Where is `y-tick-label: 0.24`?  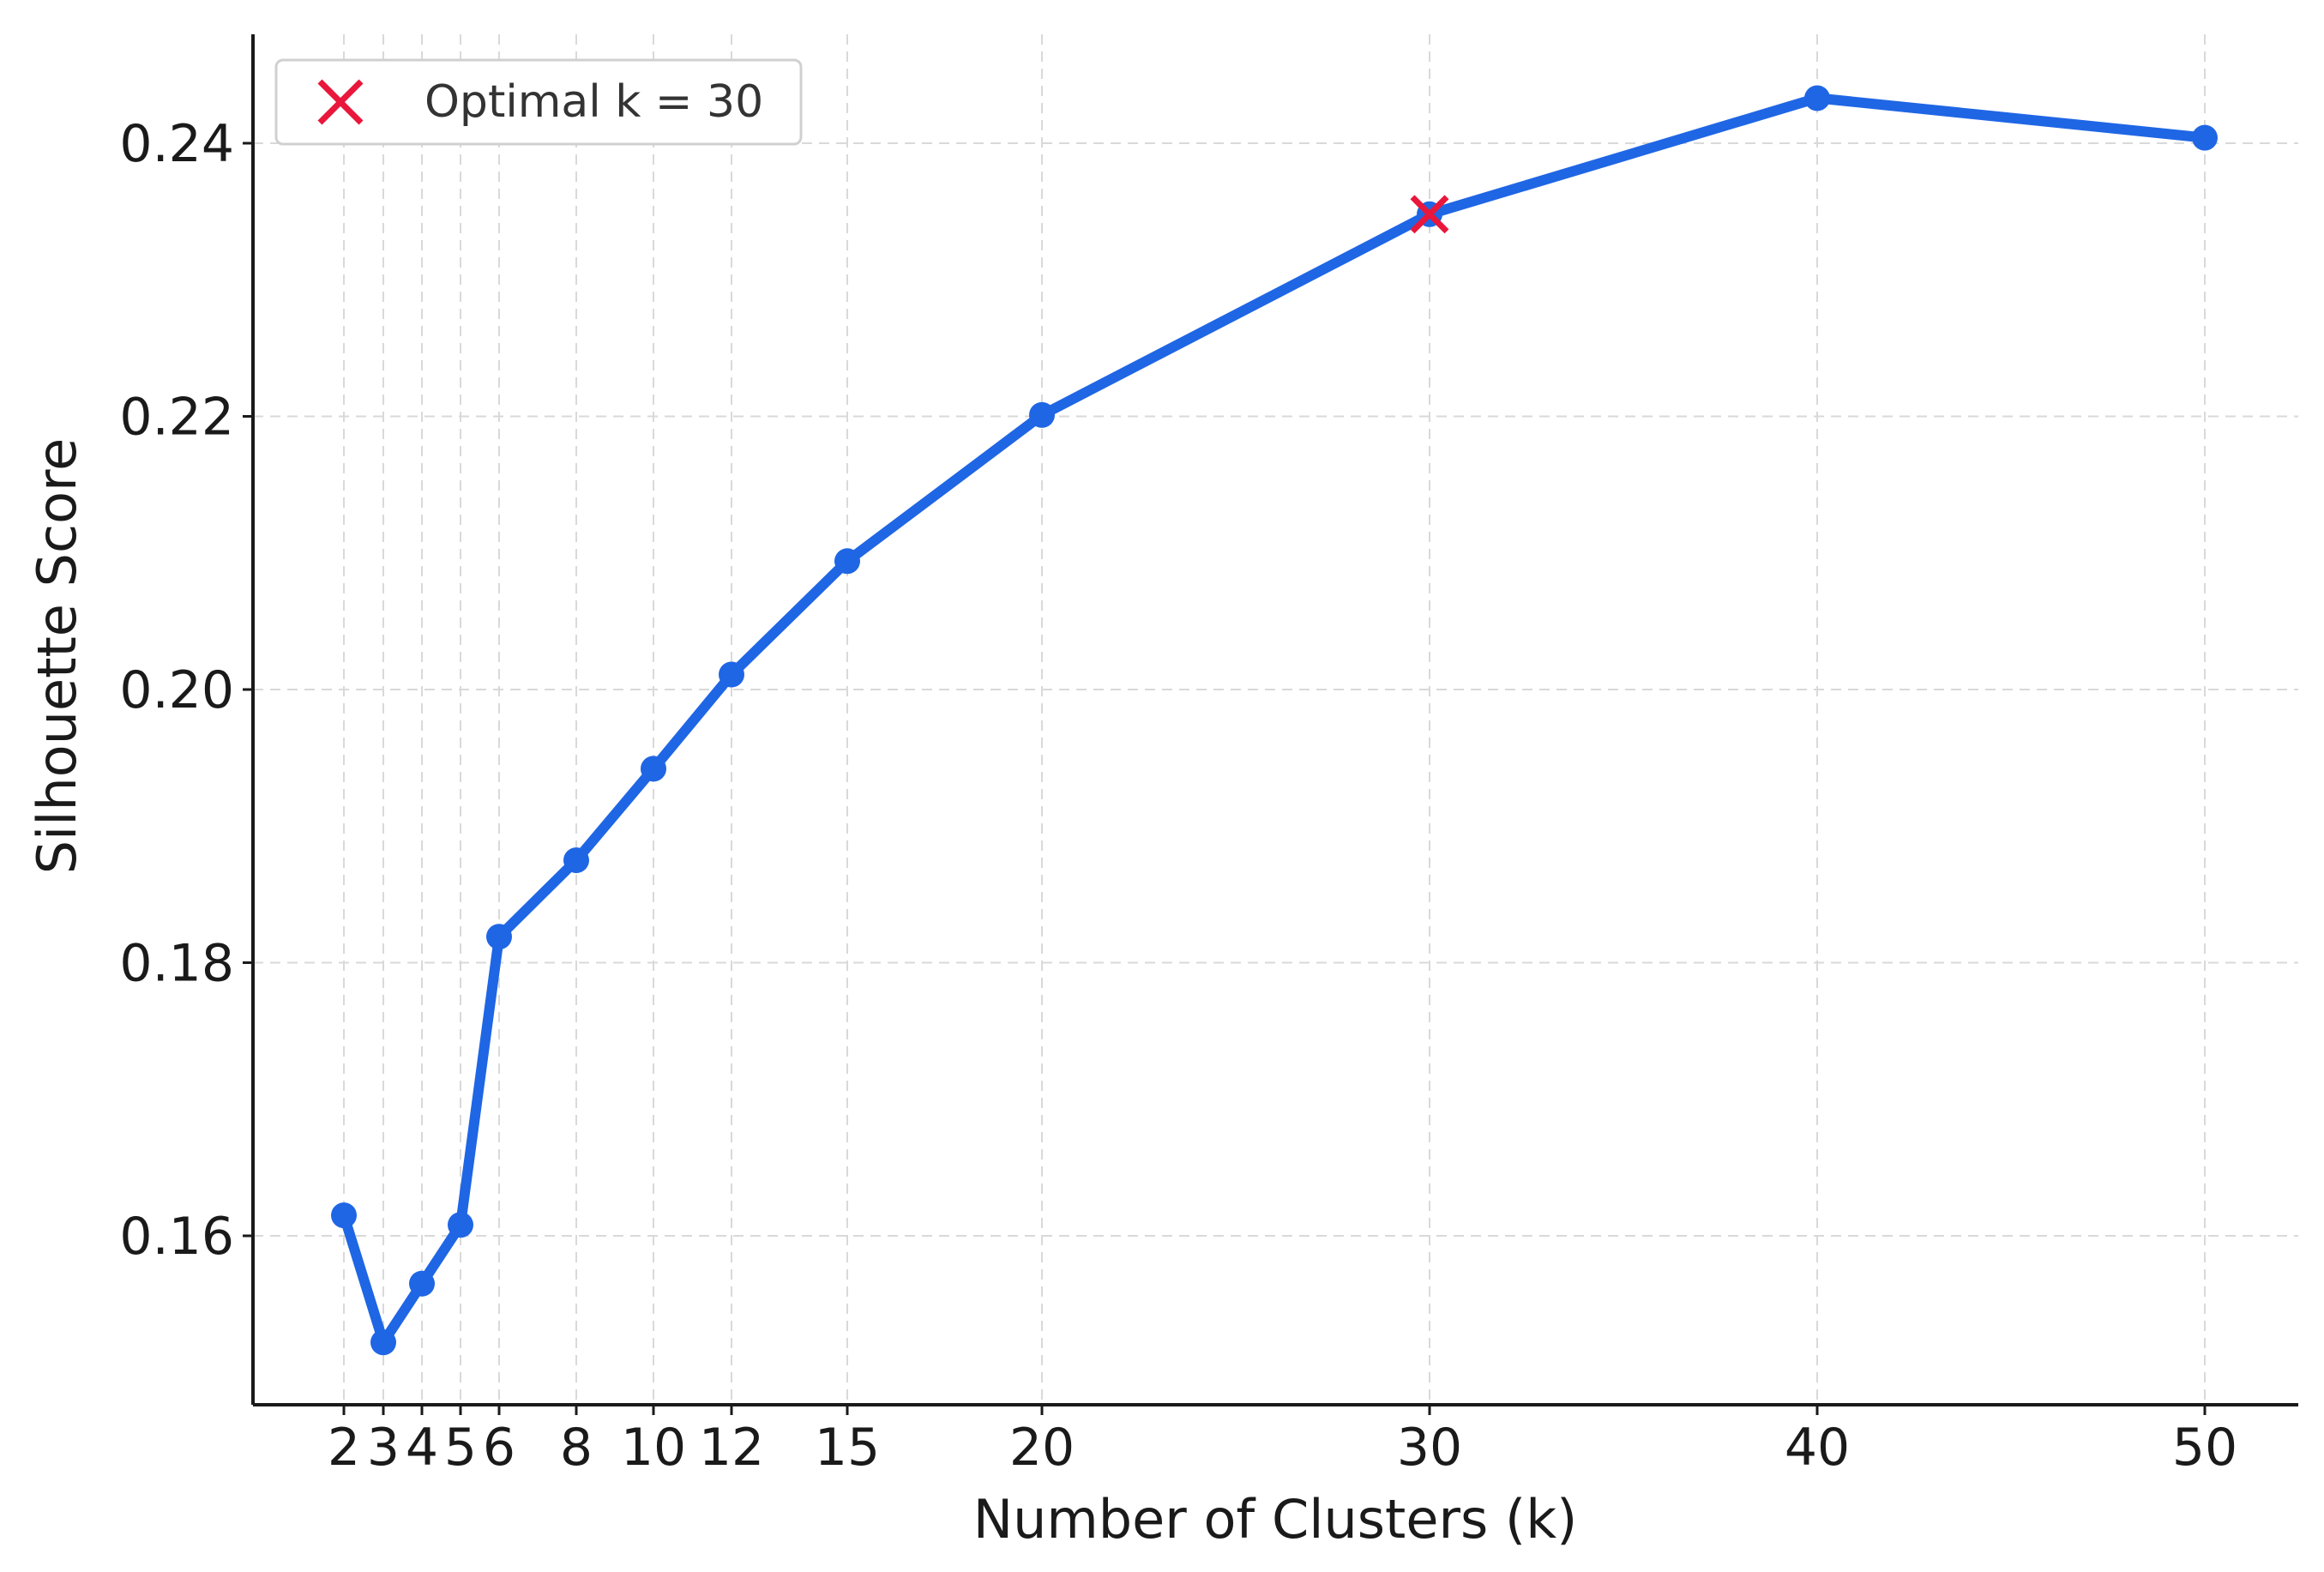 y-tick-label: 0.24 is located at coordinates (176, 144).